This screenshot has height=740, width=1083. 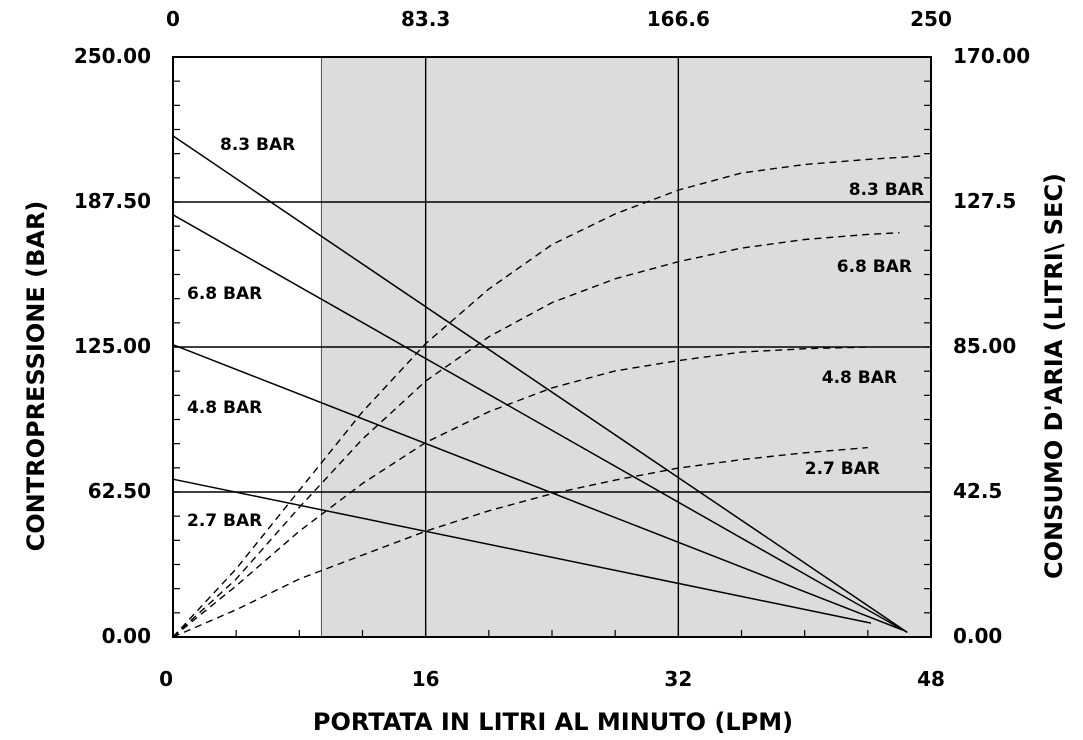 I want to click on y-left-tick-label: 62.50, so click(x=119, y=491).